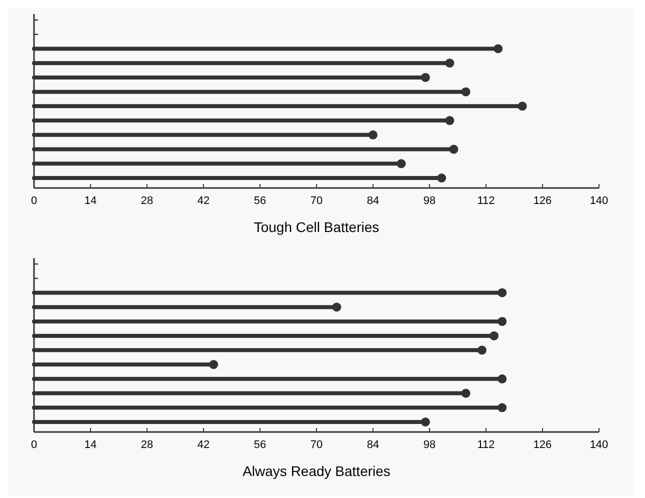  I want to click on x-axis-title: Always Ready Batteries, so click(316, 471).